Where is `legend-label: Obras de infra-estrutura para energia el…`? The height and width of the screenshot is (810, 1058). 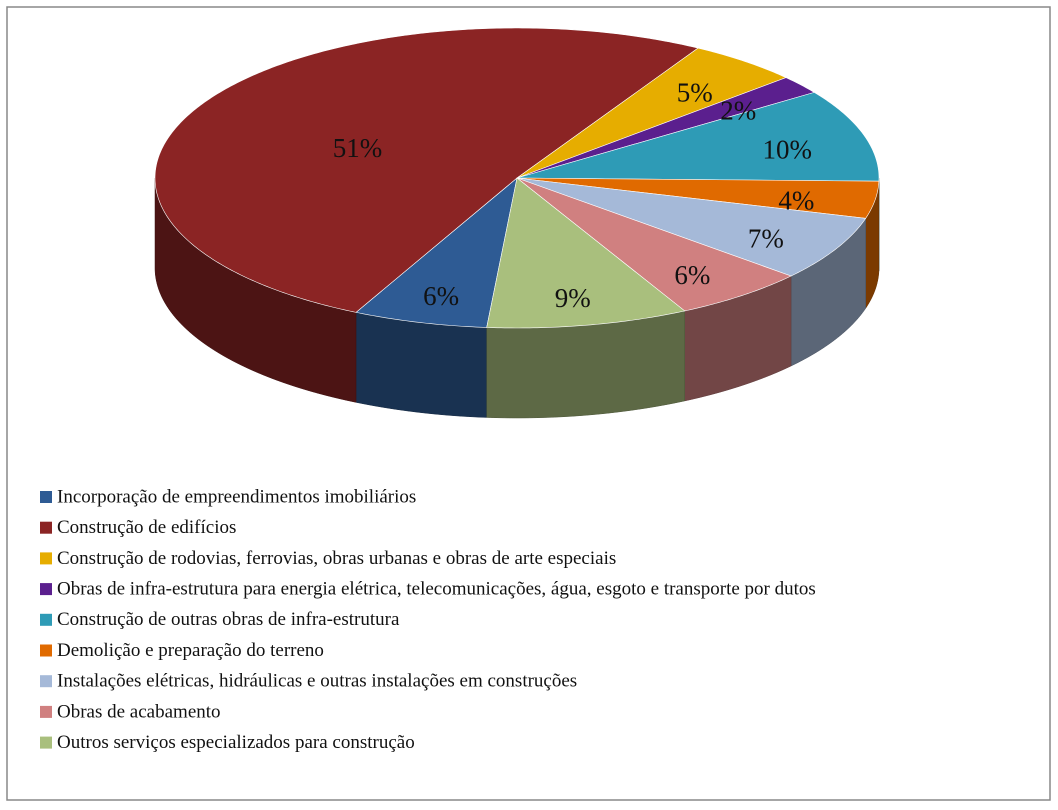
legend-label: Obras de infra-estrutura para energia el… is located at coordinates (436, 588).